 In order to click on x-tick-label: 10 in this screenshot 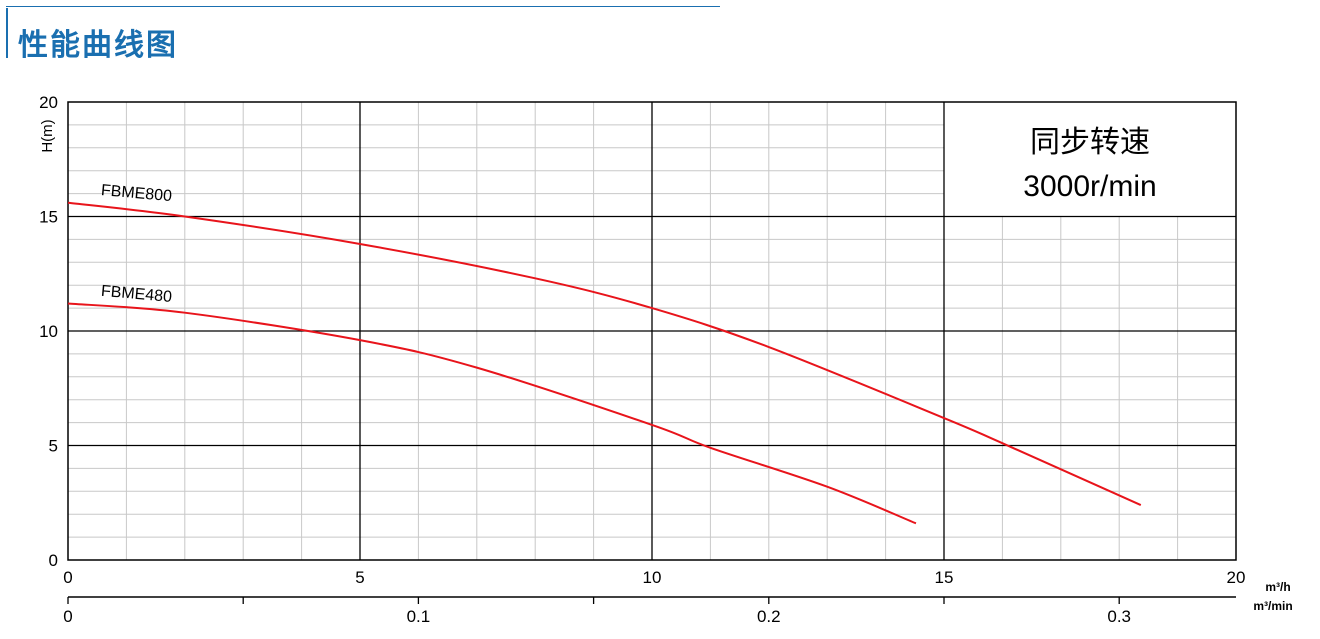, I will do `click(652, 577)`.